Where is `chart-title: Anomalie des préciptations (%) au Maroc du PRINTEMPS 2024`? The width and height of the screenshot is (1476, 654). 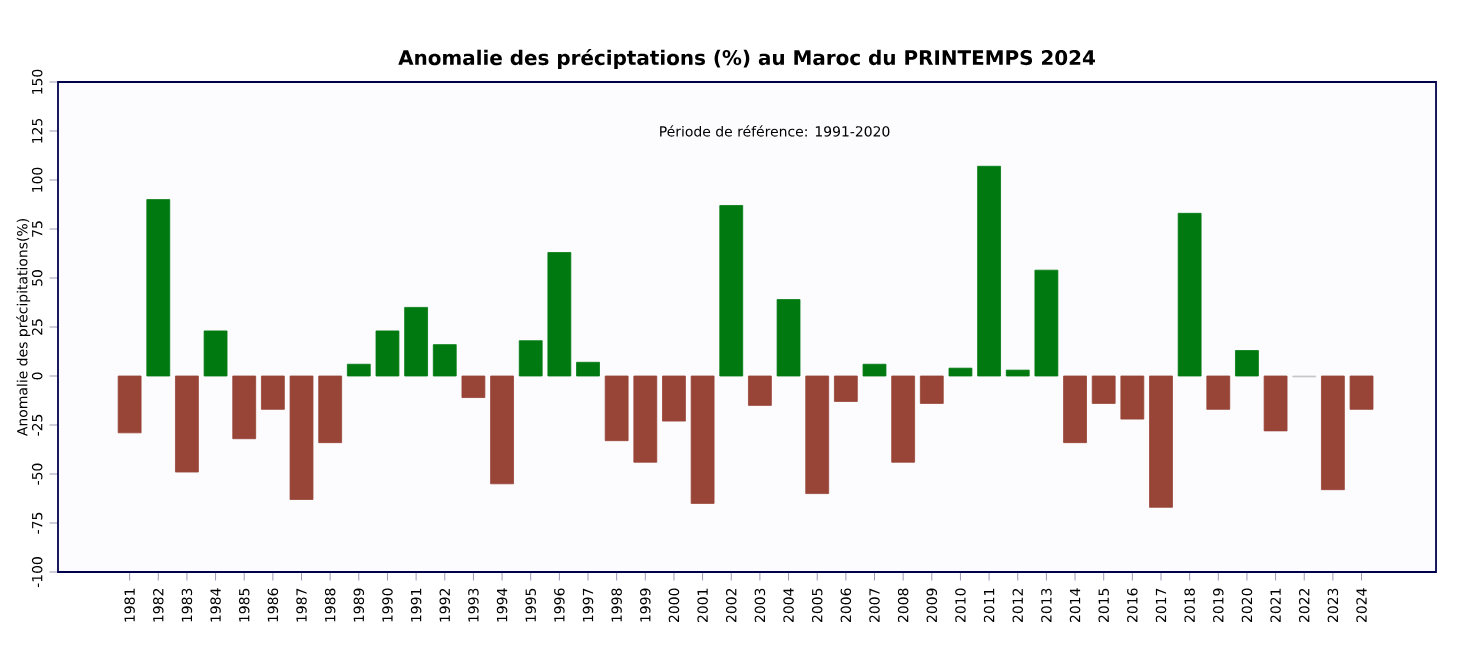
chart-title: Anomalie des préciptations (%) au Maroc du PRINTEMPS 2024 is located at coordinates (746, 59).